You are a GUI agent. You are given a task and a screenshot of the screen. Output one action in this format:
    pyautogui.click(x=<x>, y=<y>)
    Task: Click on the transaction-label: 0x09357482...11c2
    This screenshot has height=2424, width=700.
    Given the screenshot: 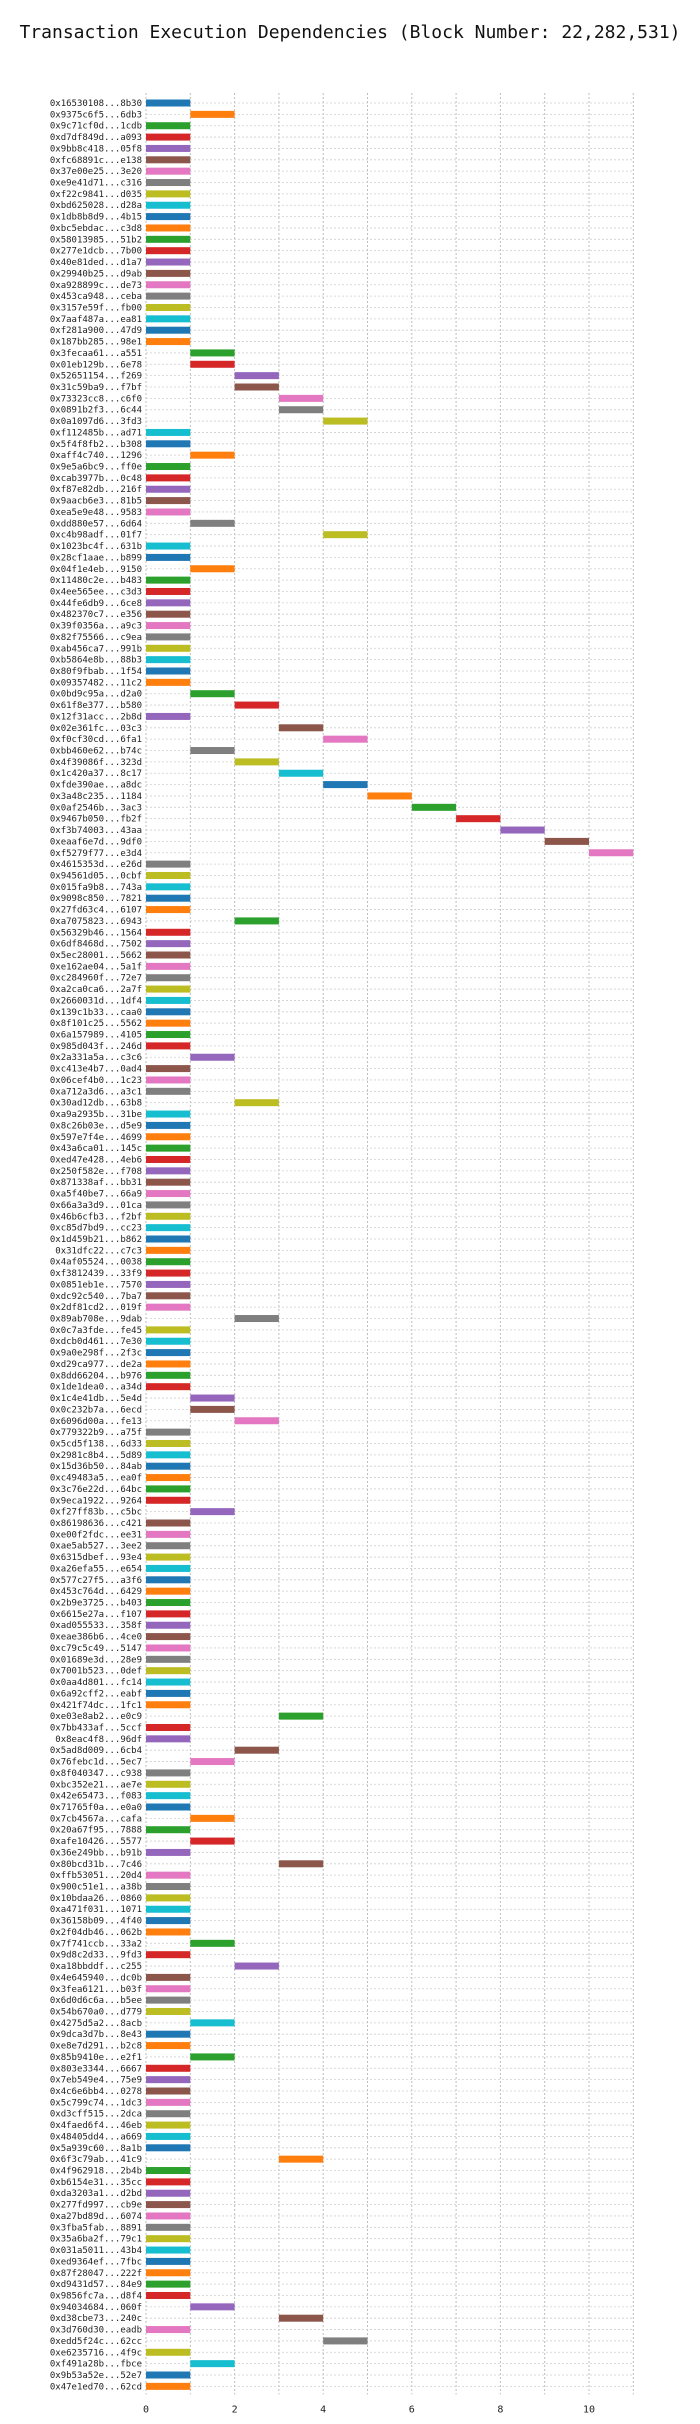 What is the action you would take?
    pyautogui.click(x=96, y=683)
    